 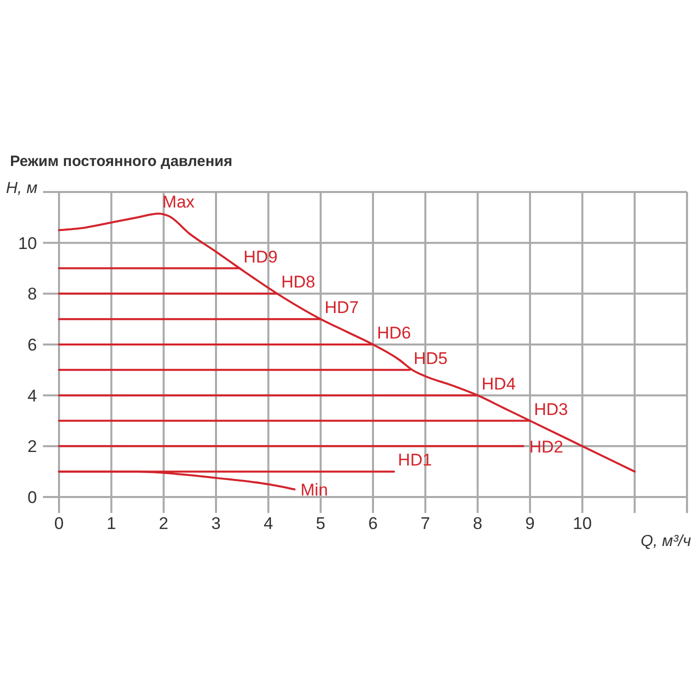 What do you see at coordinates (551, 409) in the screenshot?
I see `series-label: HD3` at bounding box center [551, 409].